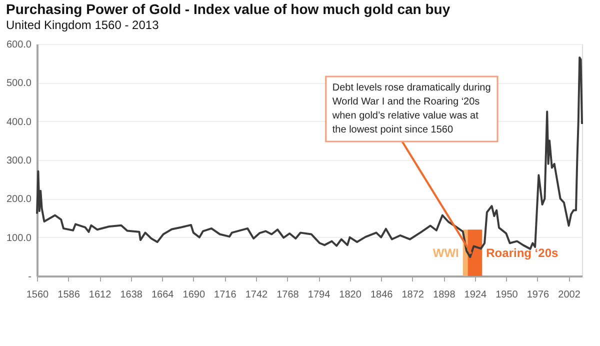  I want to click on chart-subtitle: United Kingdom 1560 - 2013, so click(83, 25).